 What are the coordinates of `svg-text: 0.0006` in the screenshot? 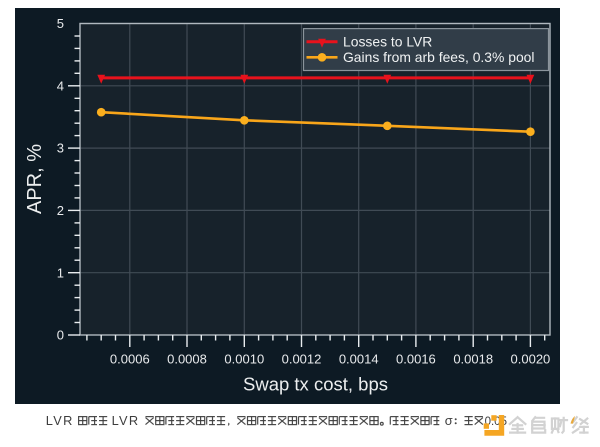 It's located at (130, 359).